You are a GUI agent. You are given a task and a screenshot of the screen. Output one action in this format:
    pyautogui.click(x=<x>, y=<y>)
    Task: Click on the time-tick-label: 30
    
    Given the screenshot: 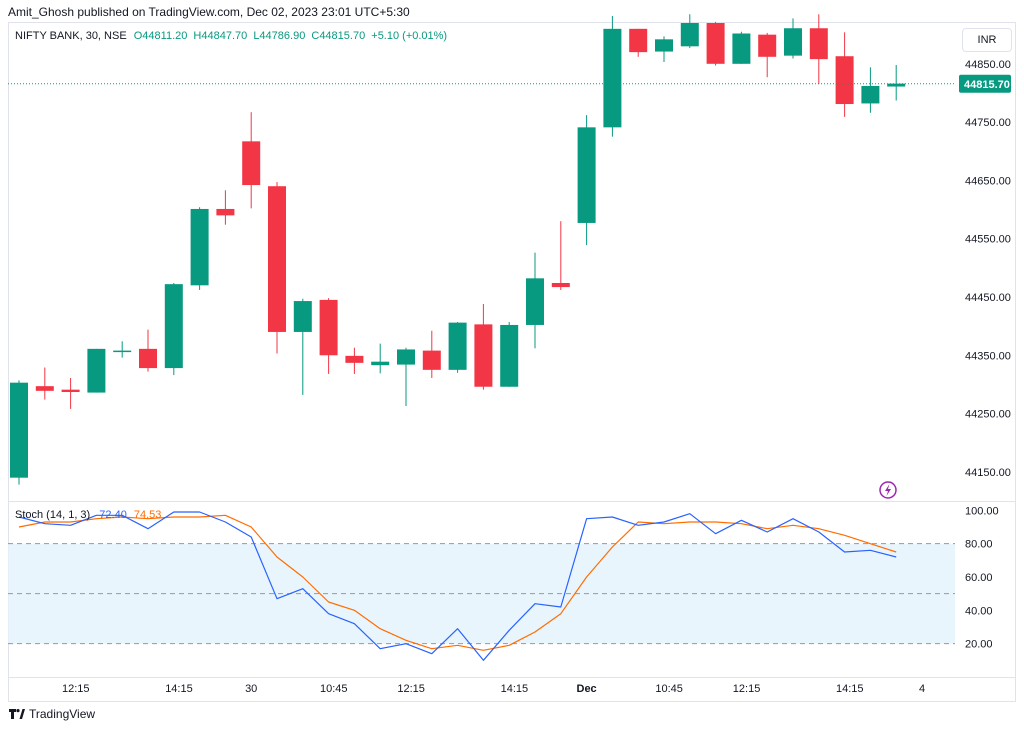 What is the action you would take?
    pyautogui.click(x=251, y=689)
    